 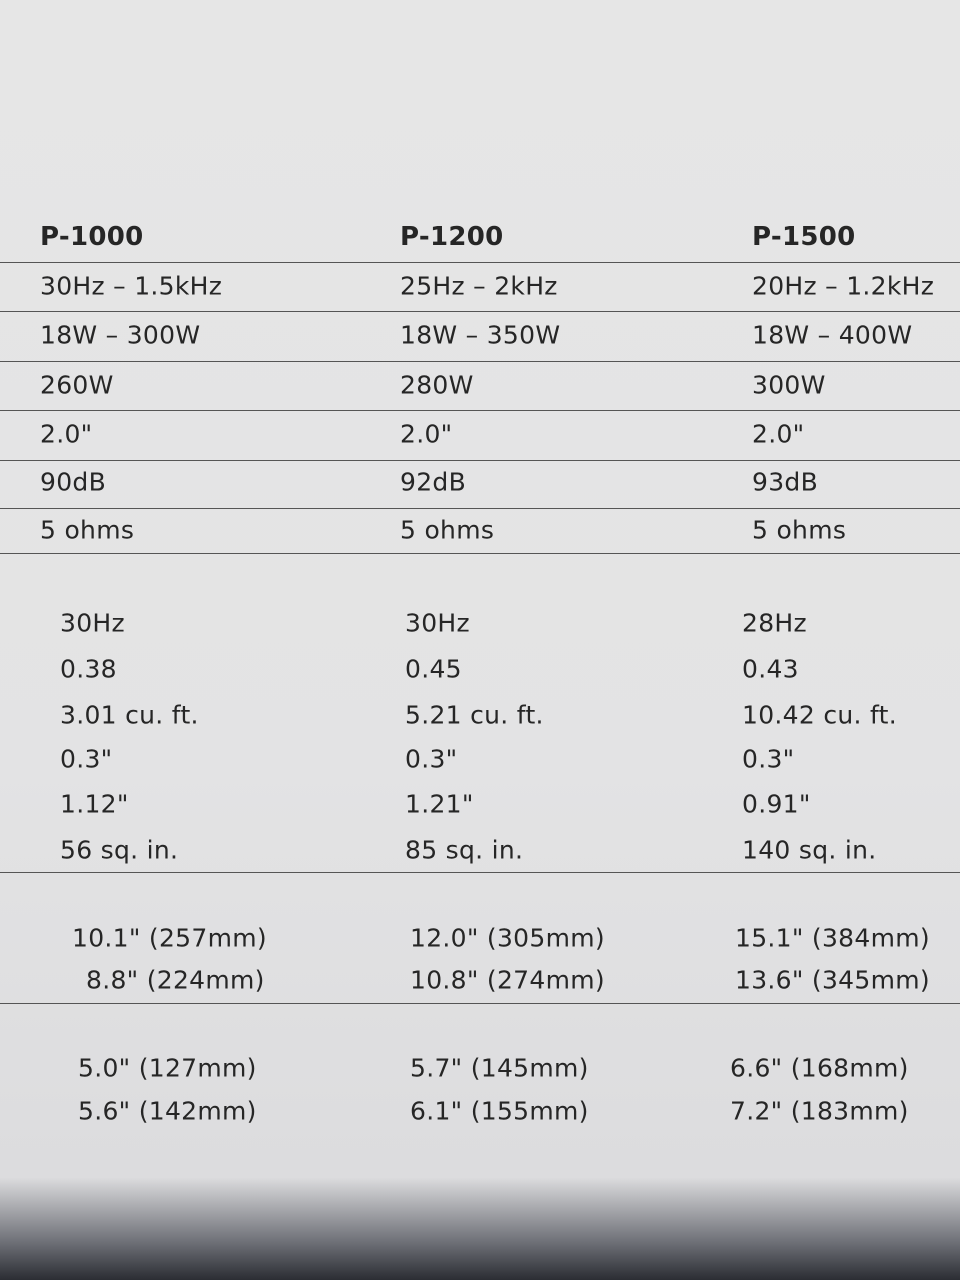 I want to click on spec-value: 5.0" (127mm), so click(x=167, y=1068).